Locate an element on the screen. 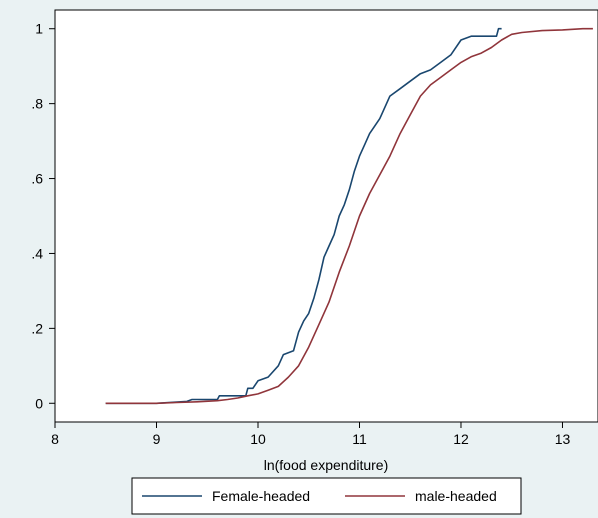 This screenshot has height=518, width=598. legend-label: male-headed is located at coordinates (456, 496).